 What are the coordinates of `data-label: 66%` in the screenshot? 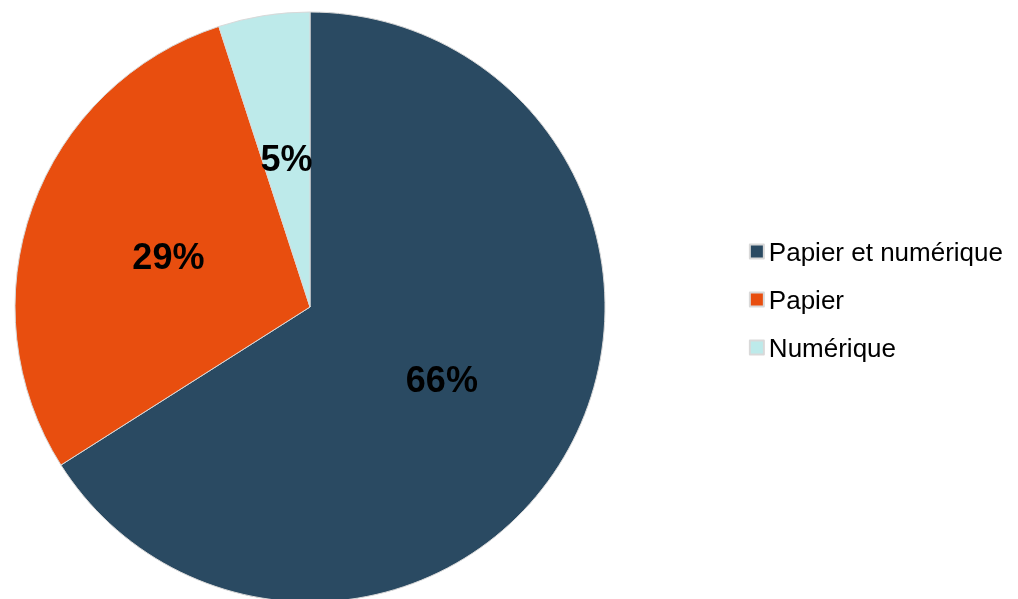 It's located at (441, 379).